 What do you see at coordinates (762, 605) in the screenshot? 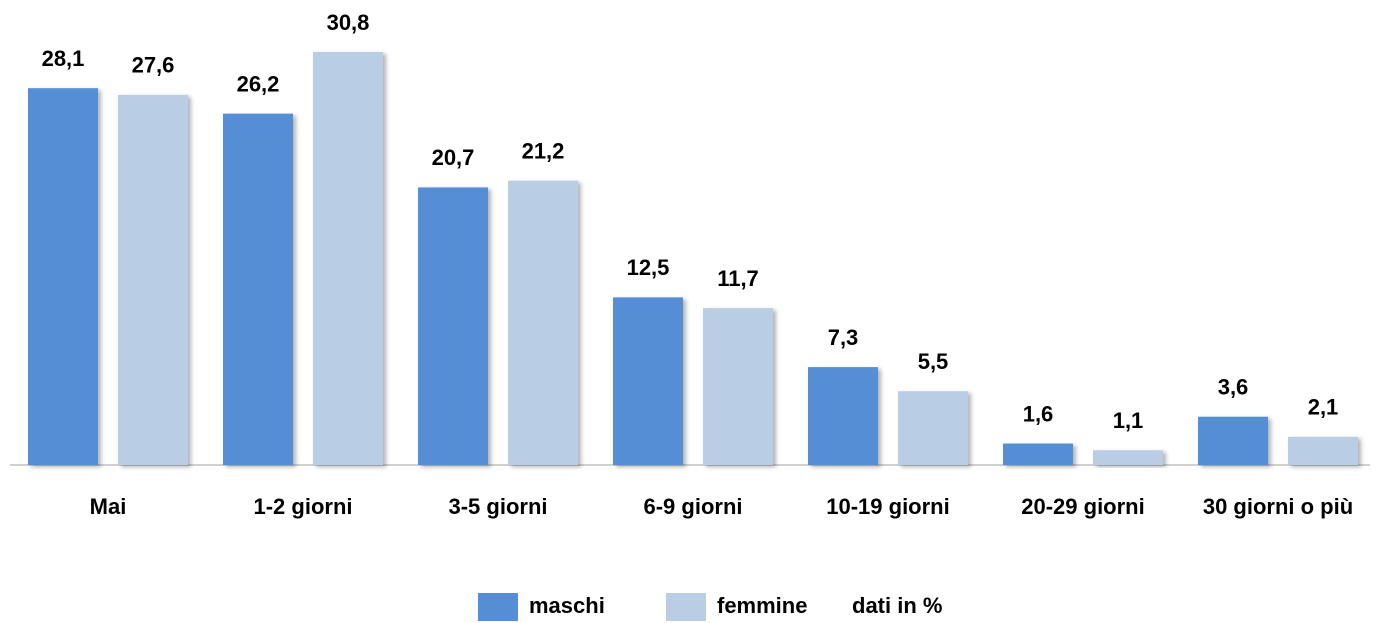
I see `legend-label: femmine` at bounding box center [762, 605].